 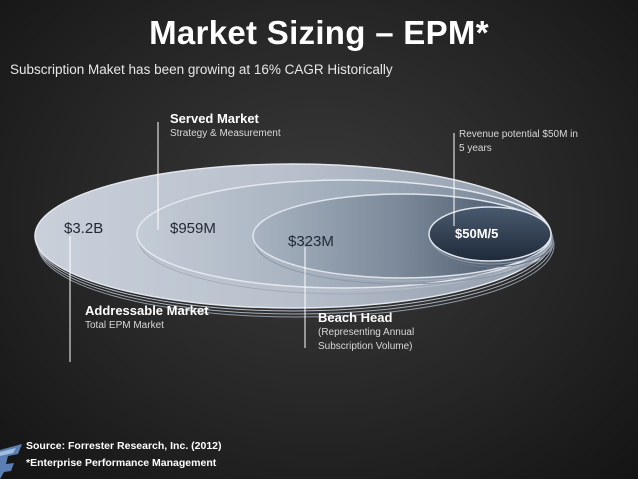 I want to click on beach-head-heading: Beach Head, so click(x=355, y=317).